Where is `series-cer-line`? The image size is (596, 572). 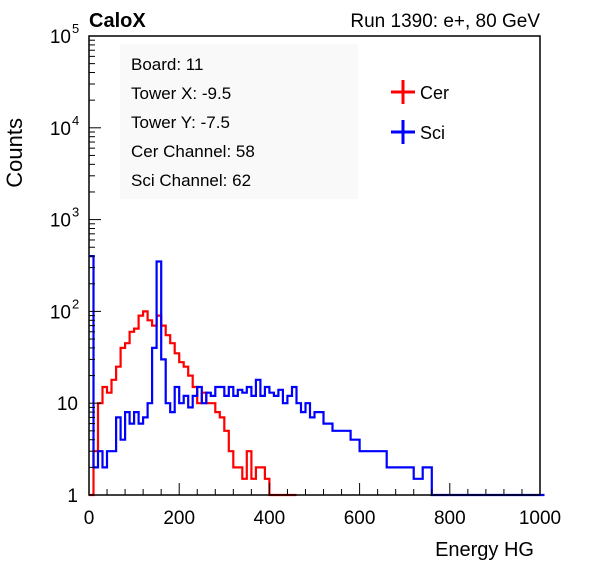 series-cer-line is located at coordinates (193, 403).